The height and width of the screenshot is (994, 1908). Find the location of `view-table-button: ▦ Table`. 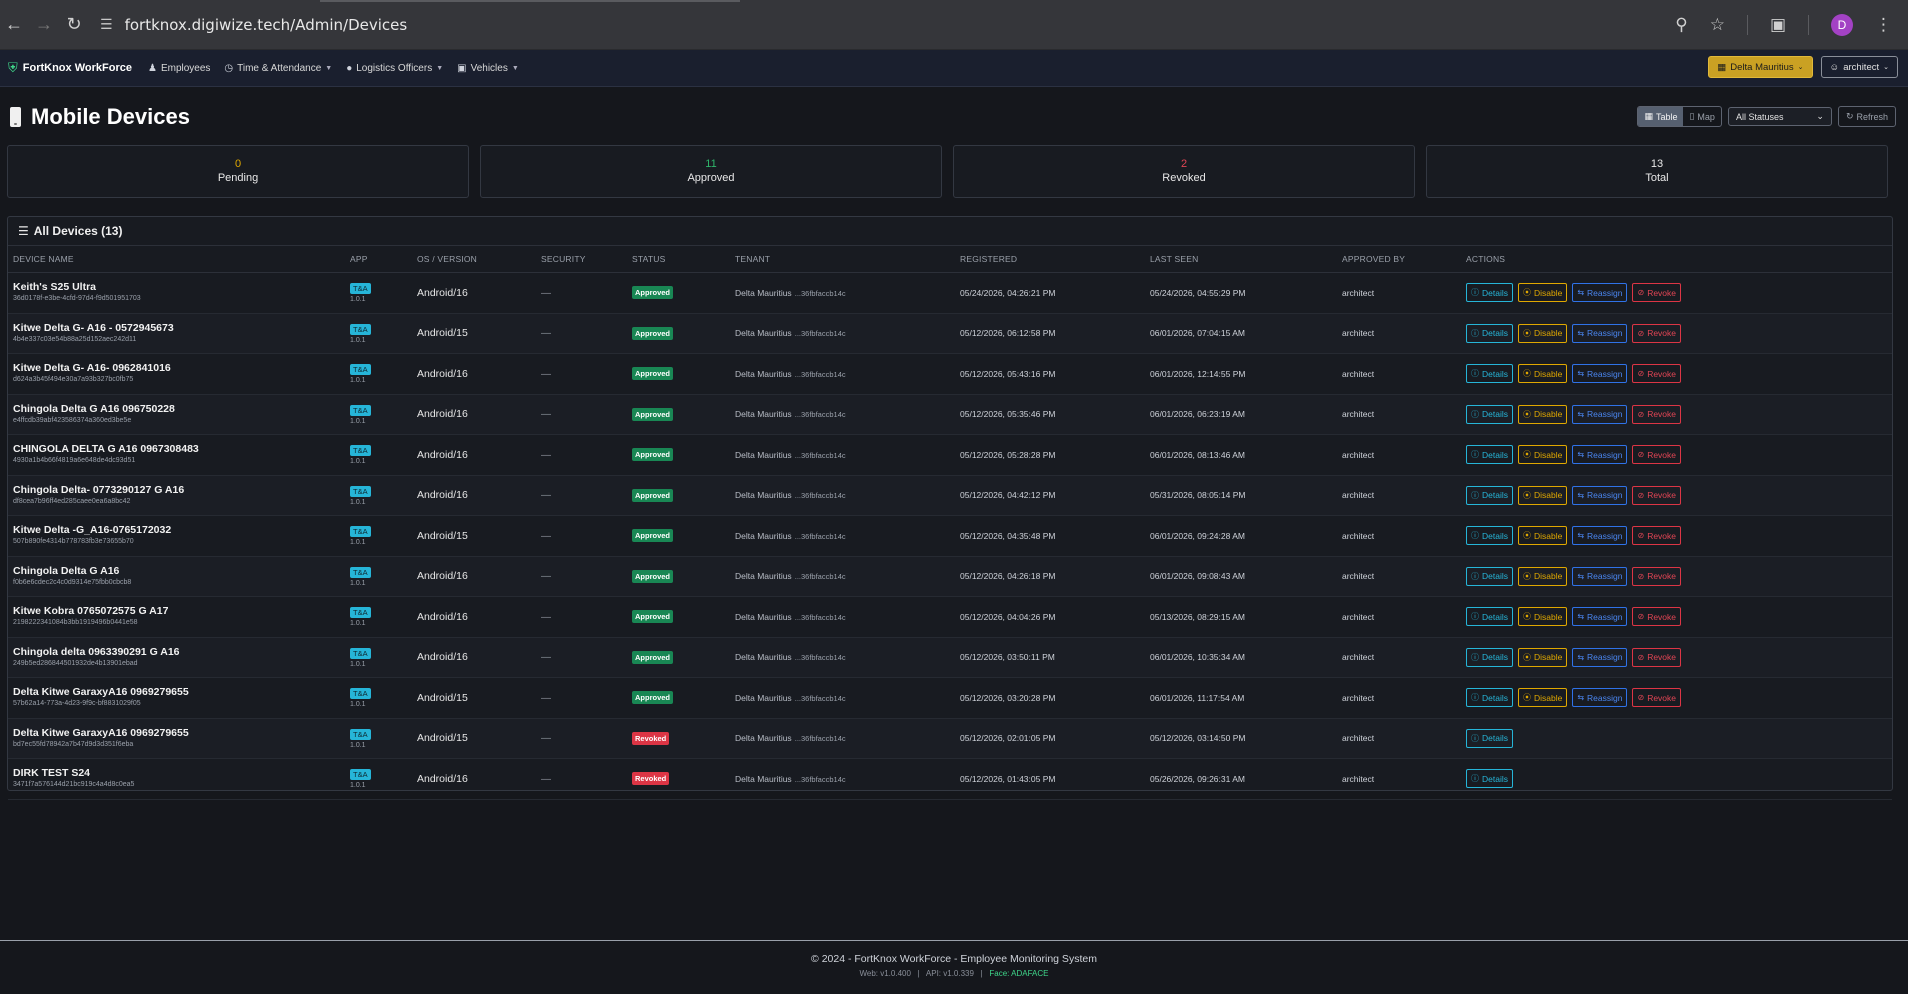

view-table-button: ▦ Table is located at coordinates (1661, 116).